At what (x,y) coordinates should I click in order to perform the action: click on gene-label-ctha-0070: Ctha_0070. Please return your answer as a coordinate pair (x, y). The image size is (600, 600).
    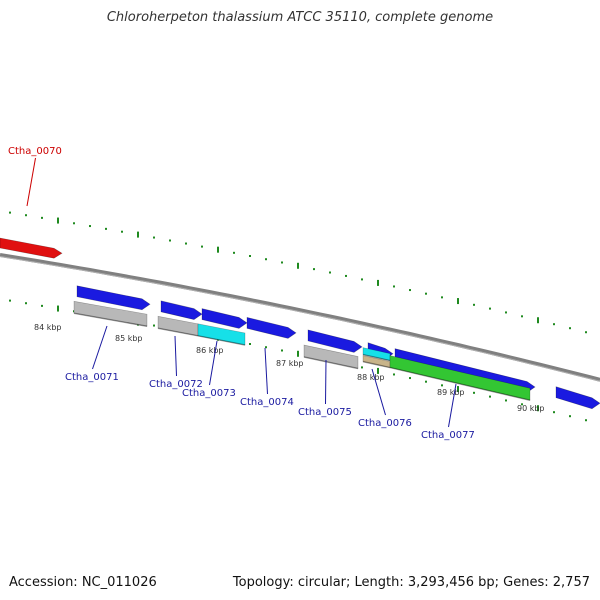
    Looking at the image, I should click on (35, 151).